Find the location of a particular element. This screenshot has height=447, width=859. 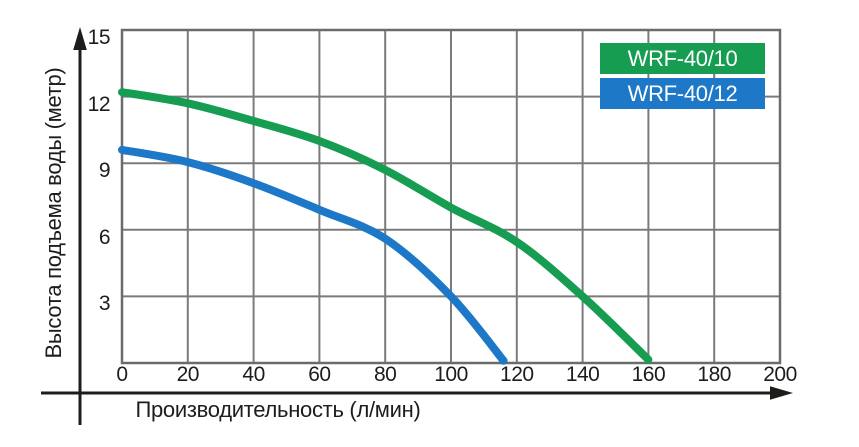

x-tick-label-120: 120 is located at coordinates (517, 374).